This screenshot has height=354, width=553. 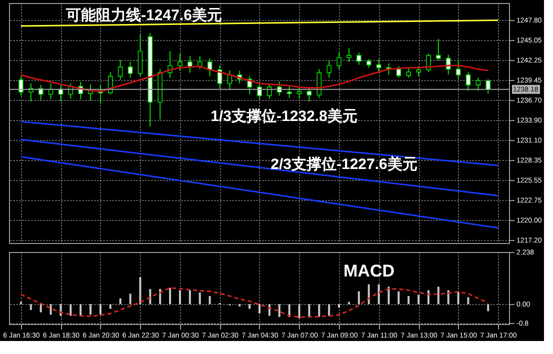 What do you see at coordinates (344, 163) in the screenshot?
I see `annotation: 2/3支撑位-1227.6美元` at bounding box center [344, 163].